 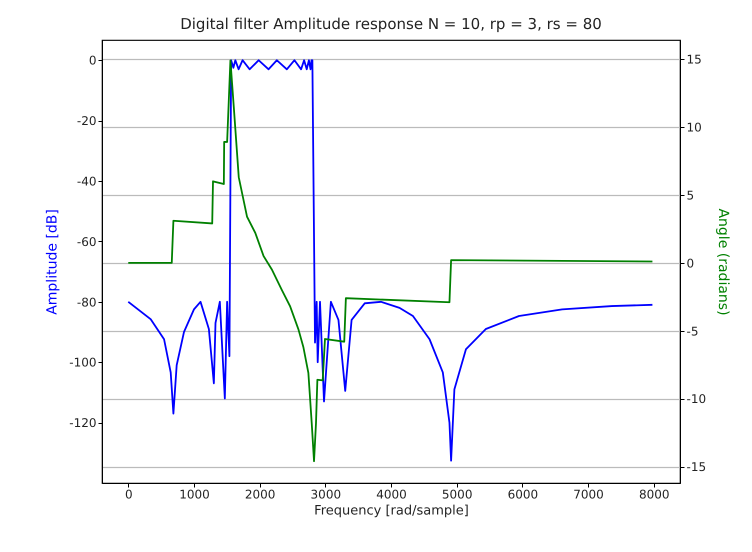 What do you see at coordinates (690, 263) in the screenshot?
I see `y2-tick-label: 0` at bounding box center [690, 263].